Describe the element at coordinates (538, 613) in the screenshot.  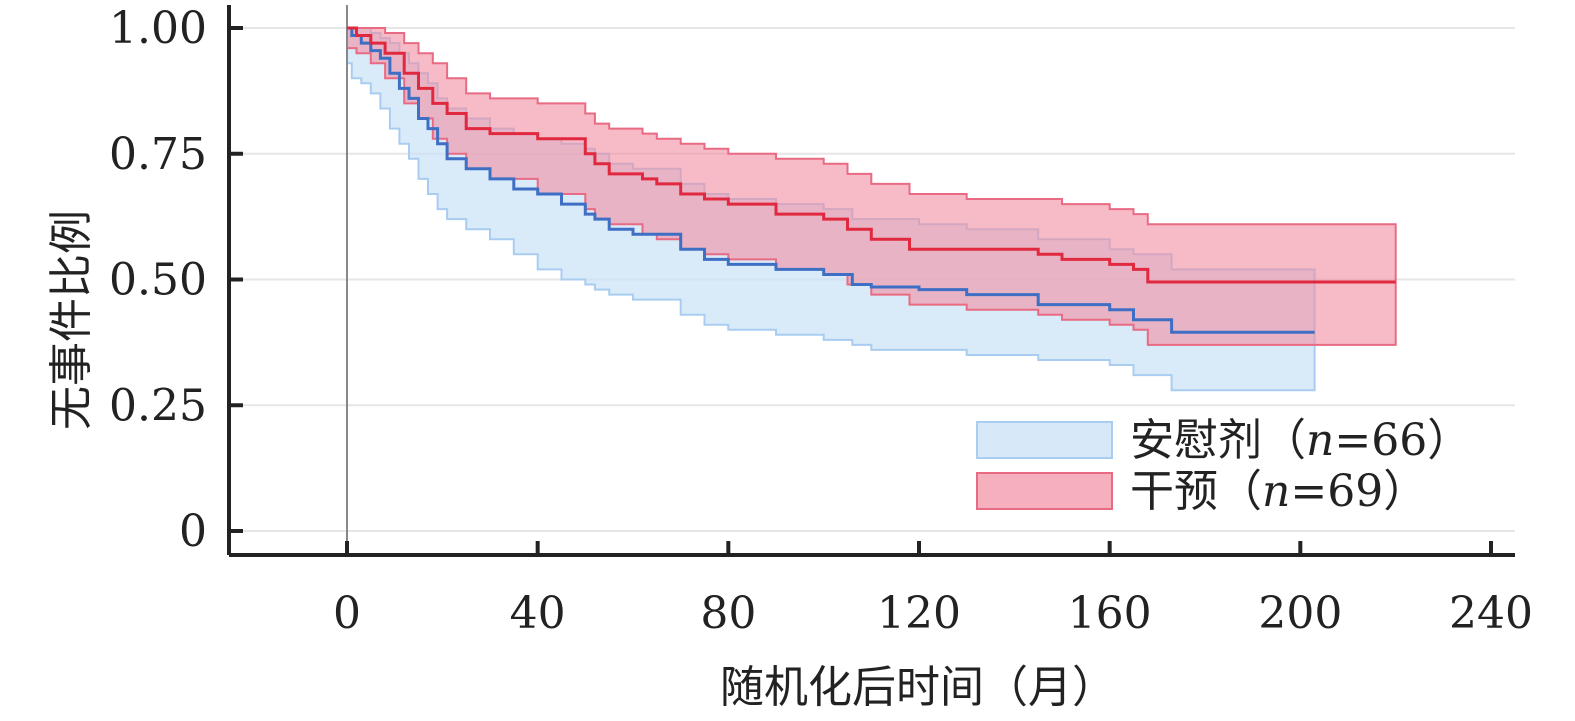
I see `x-tick-label: 40` at that location.